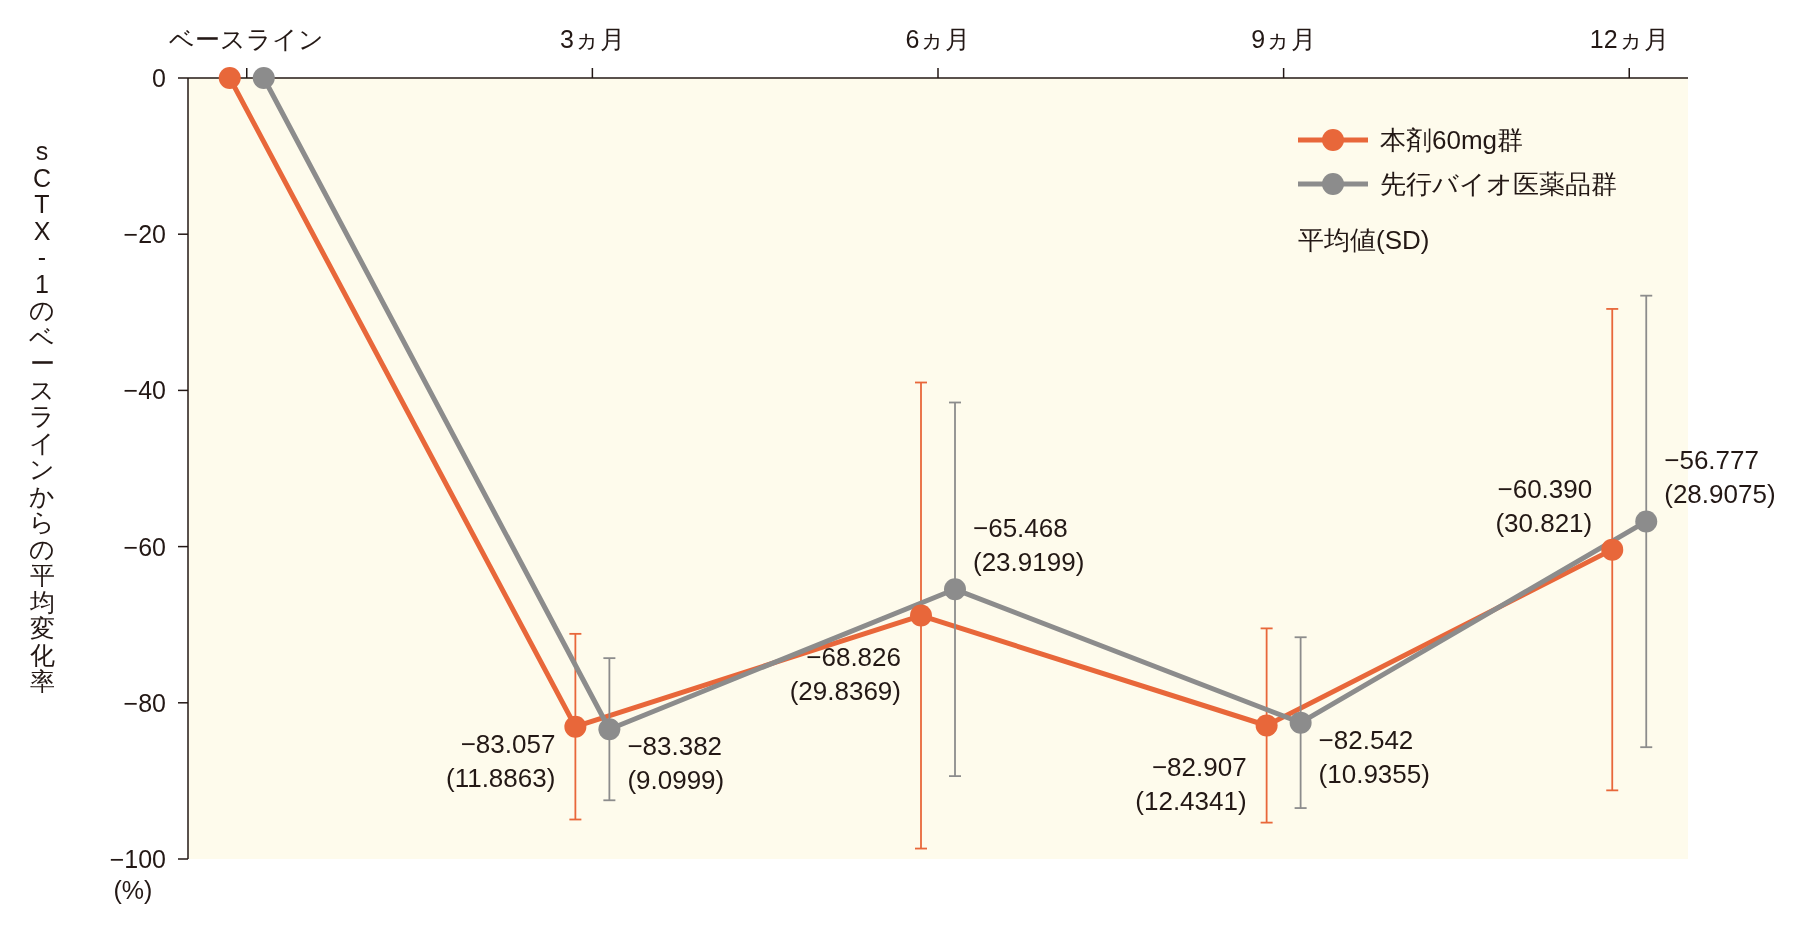 The width and height of the screenshot is (1815, 925). I want to click on x-tick-label: 3ヵ月, so click(592, 39).